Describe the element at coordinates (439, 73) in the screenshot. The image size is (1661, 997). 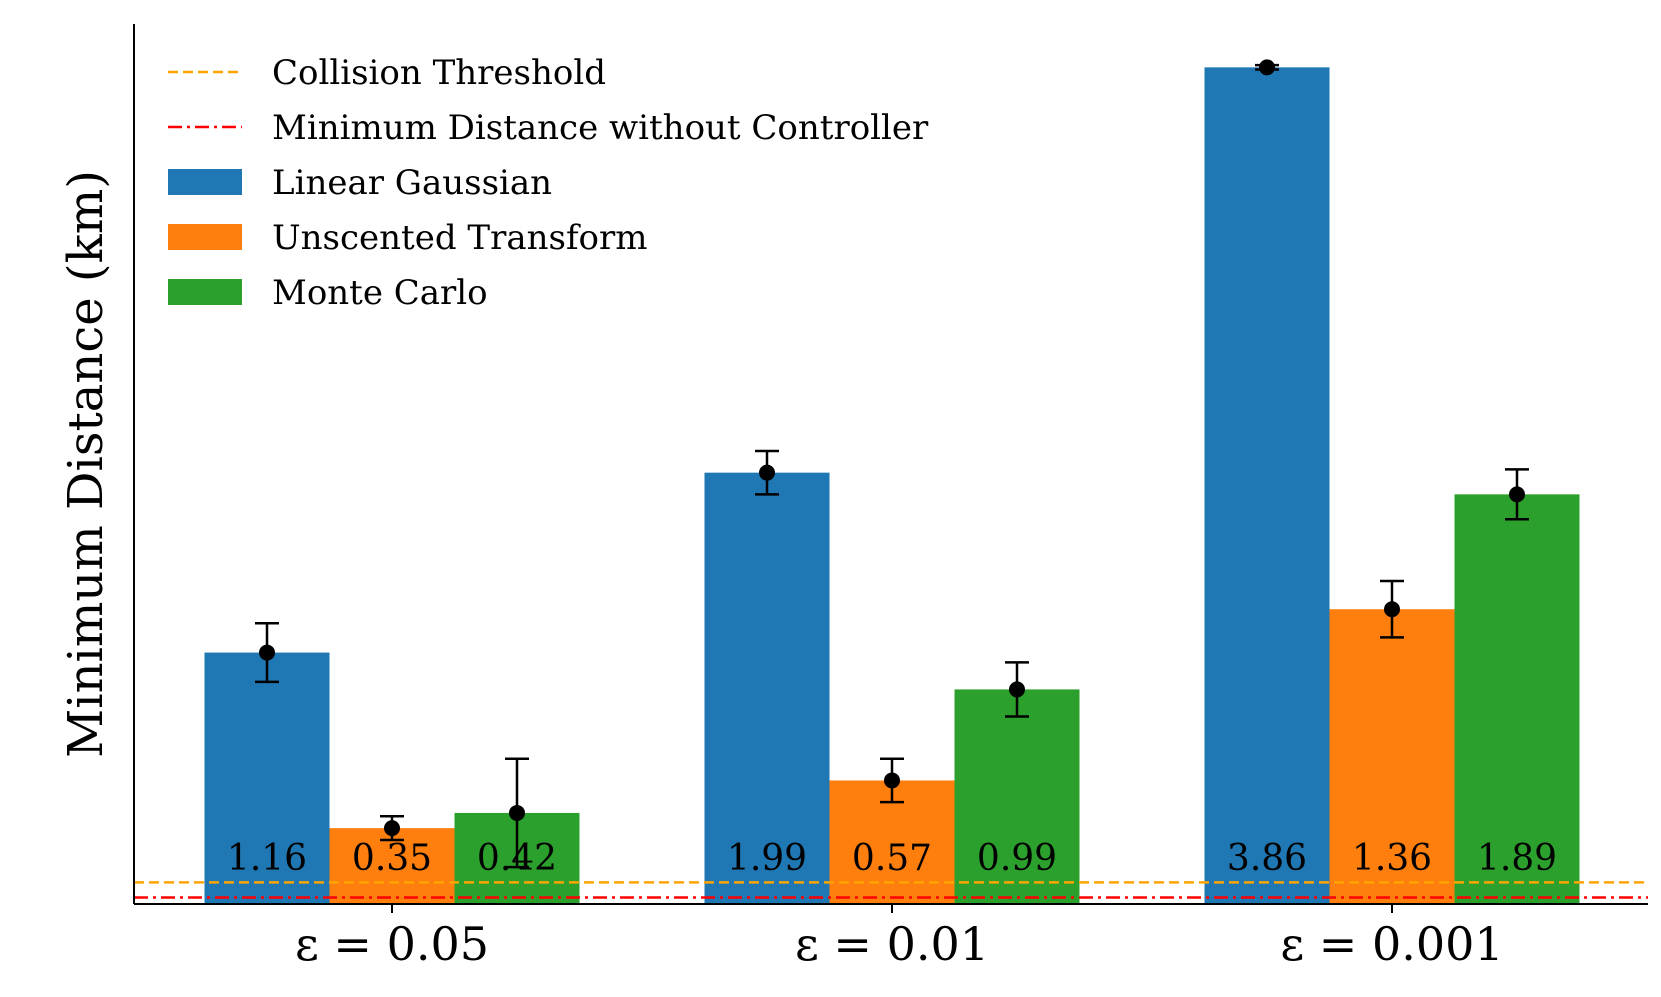
I see `legend-label: Collision Threshold` at that location.